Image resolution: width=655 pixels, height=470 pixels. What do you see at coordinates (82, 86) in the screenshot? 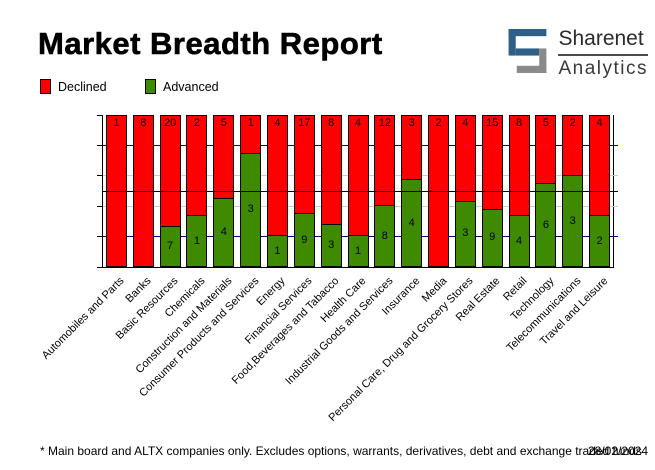
I see `legend-declined-label: Declined` at bounding box center [82, 86].